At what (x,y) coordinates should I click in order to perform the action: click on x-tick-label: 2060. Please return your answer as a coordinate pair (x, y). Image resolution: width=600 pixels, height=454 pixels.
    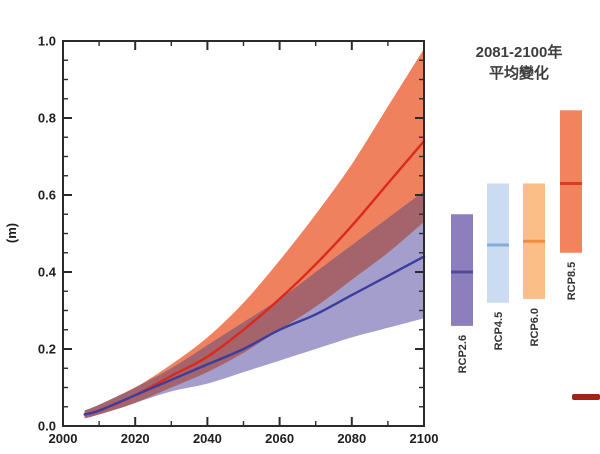
    Looking at the image, I should click on (279, 438).